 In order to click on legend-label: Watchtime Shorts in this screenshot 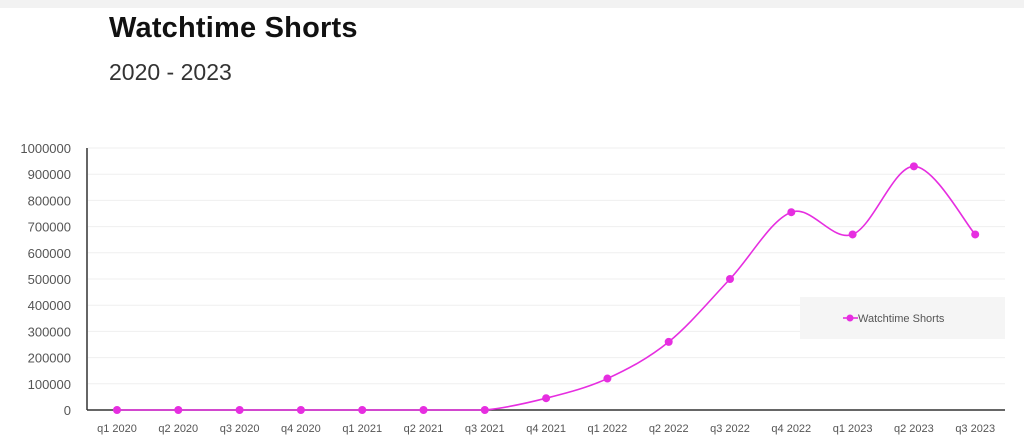, I will do `click(901, 319)`.